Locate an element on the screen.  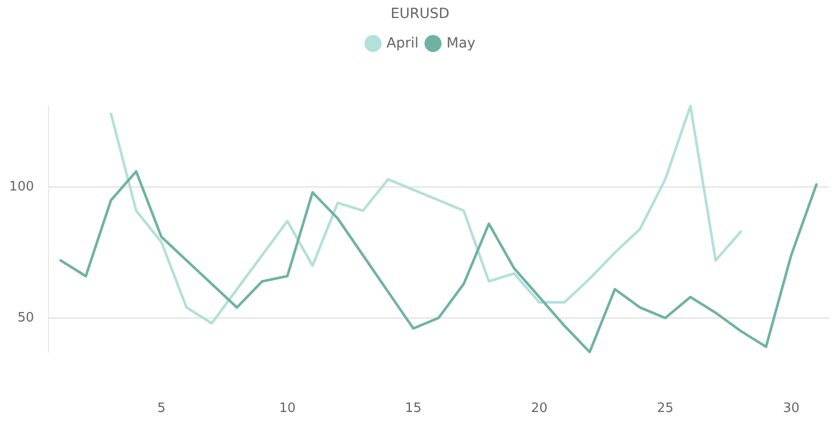
x-tick-label: 20 is located at coordinates (539, 408).